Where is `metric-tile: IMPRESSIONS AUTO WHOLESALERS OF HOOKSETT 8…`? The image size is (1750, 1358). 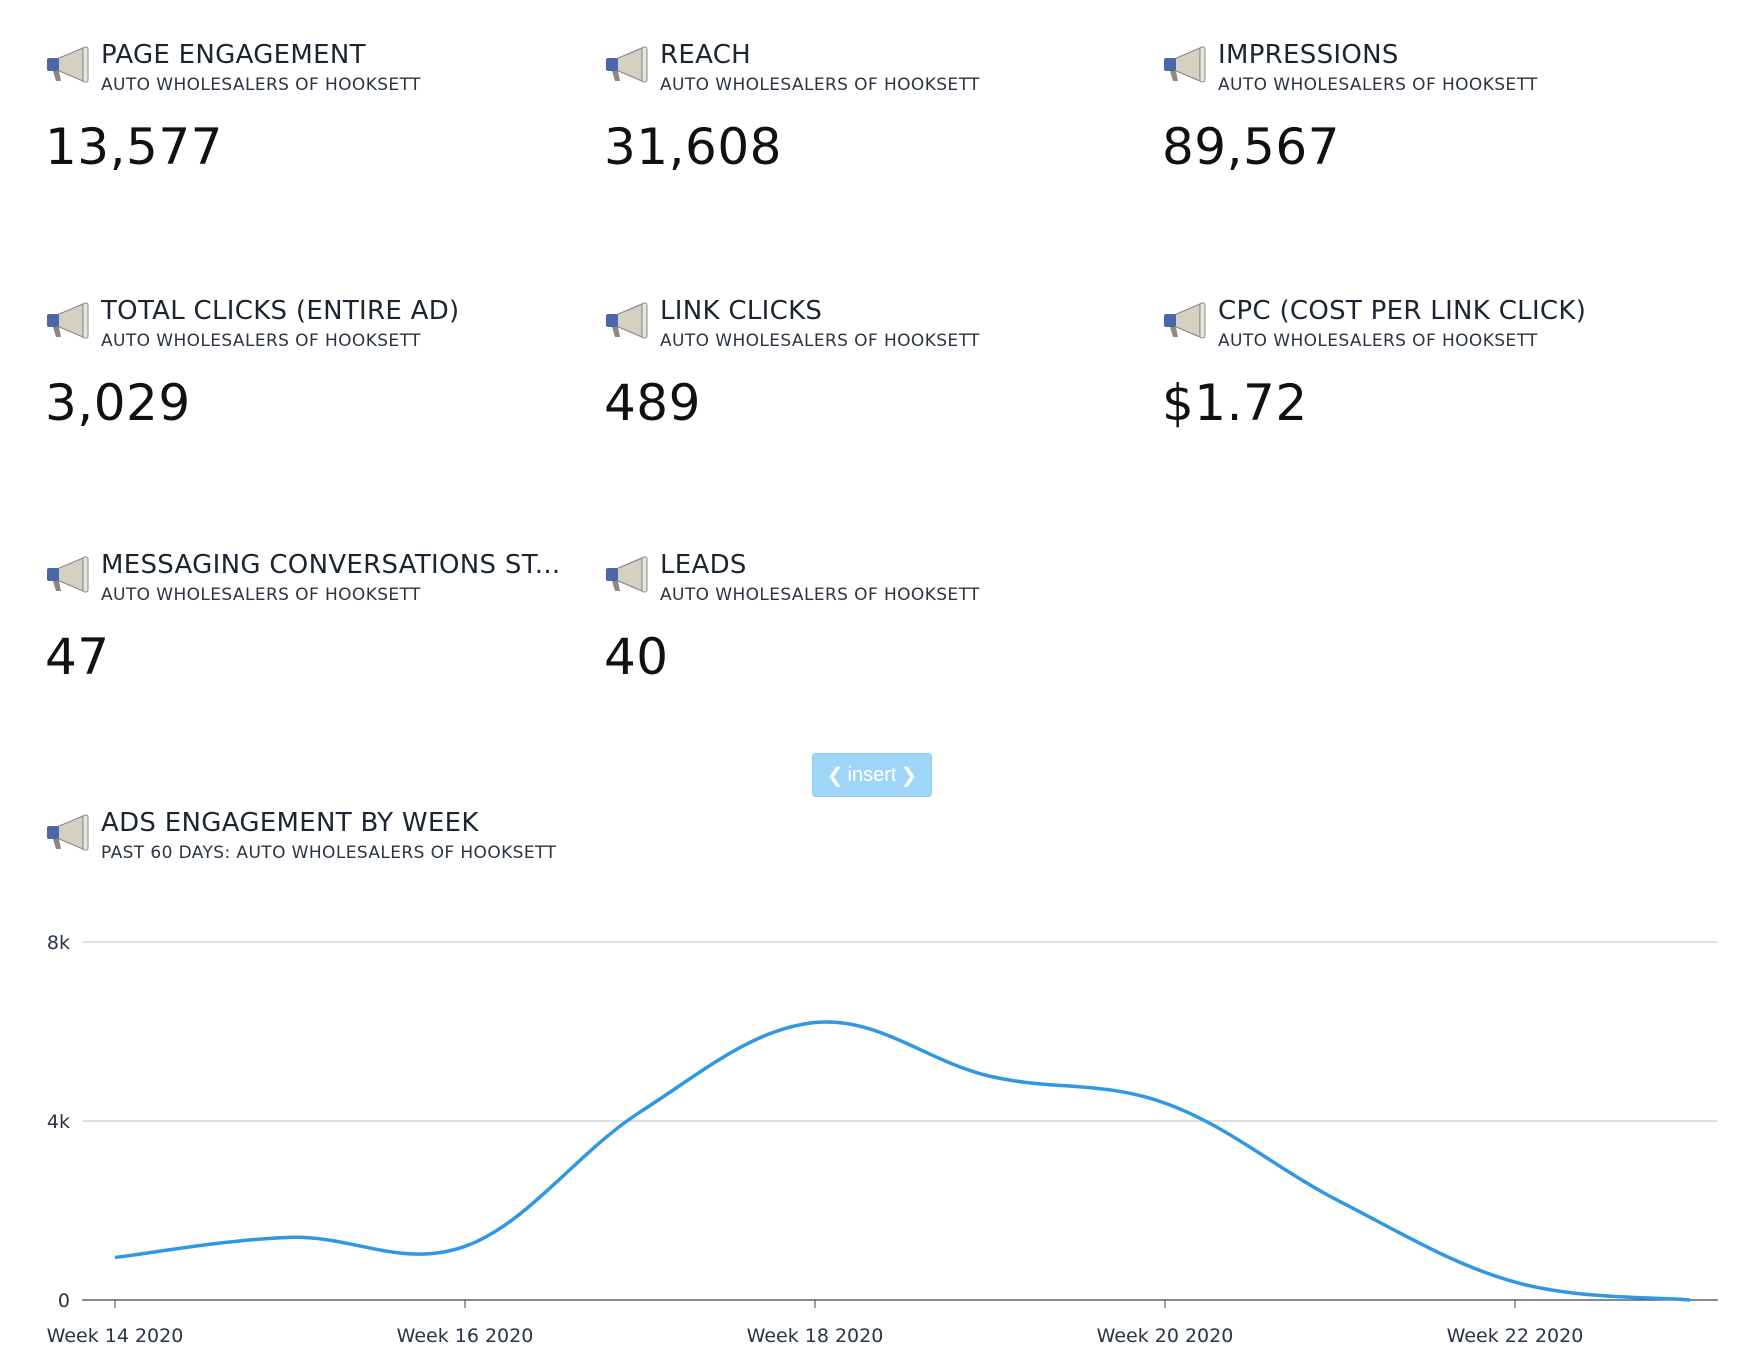
metric-tile: IMPRESSIONS AUTO WHOLESALERS OF HOOKSETT 8… is located at coordinates (1422, 108).